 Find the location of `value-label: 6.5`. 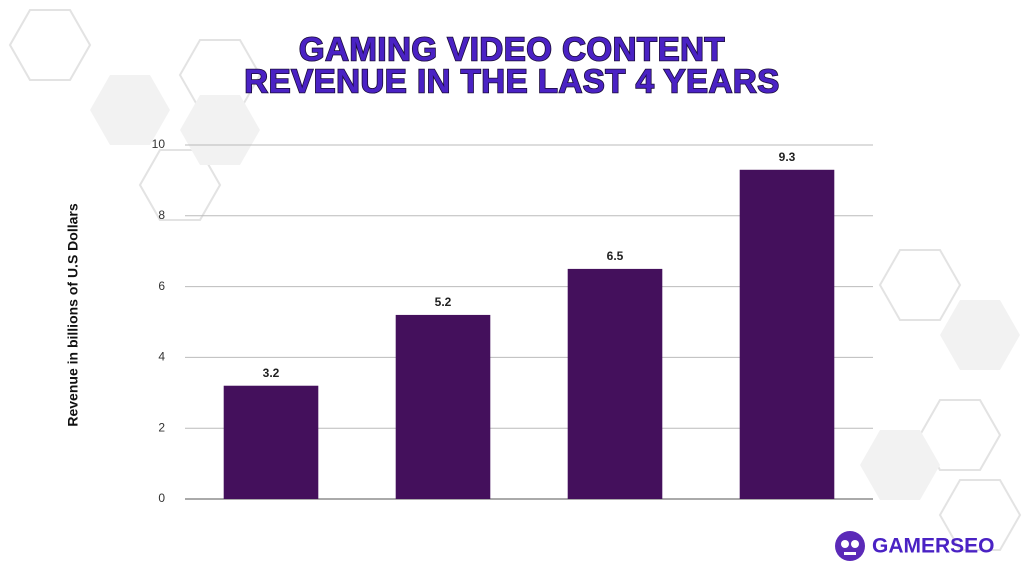

value-label: 6.5 is located at coordinates (615, 256).